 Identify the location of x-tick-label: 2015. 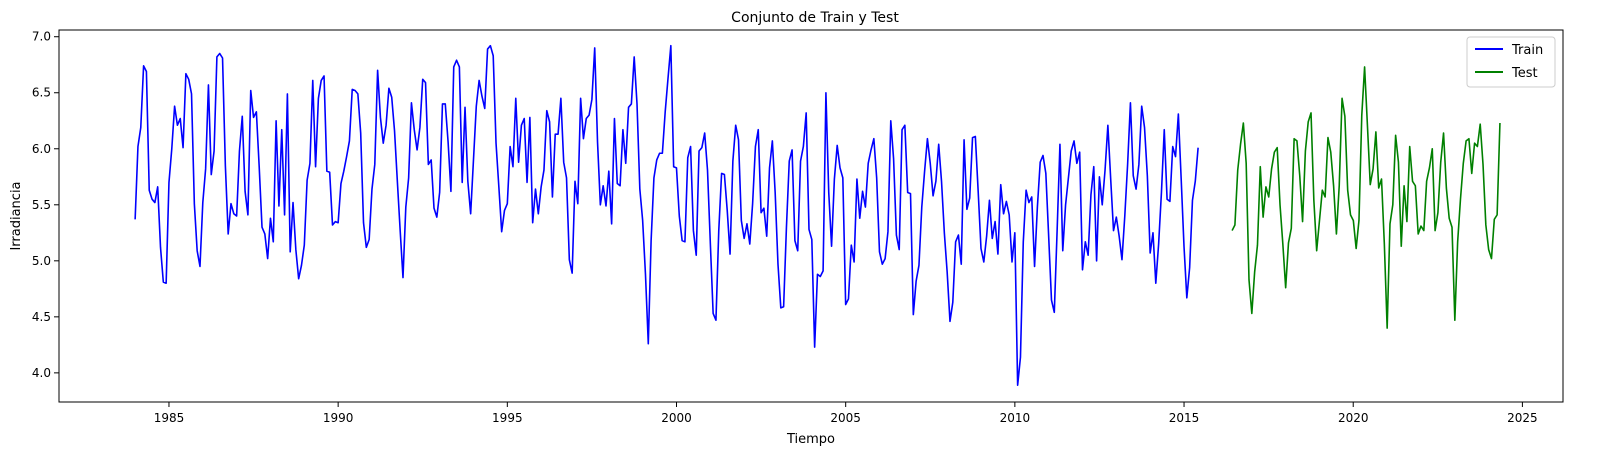
(1184, 418).